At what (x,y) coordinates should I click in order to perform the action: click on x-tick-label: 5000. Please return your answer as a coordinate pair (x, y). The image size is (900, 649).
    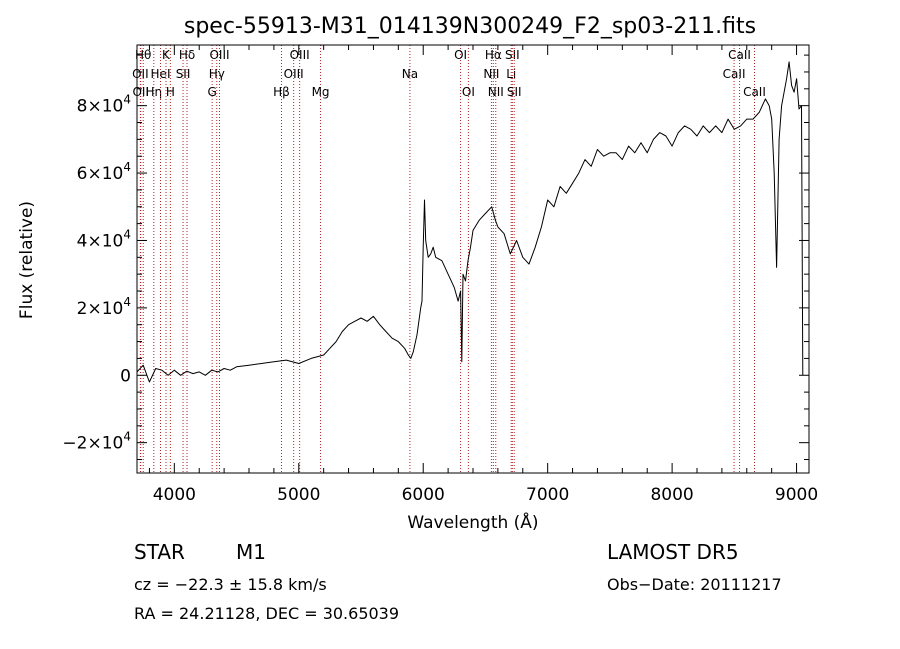
    Looking at the image, I should click on (298, 495).